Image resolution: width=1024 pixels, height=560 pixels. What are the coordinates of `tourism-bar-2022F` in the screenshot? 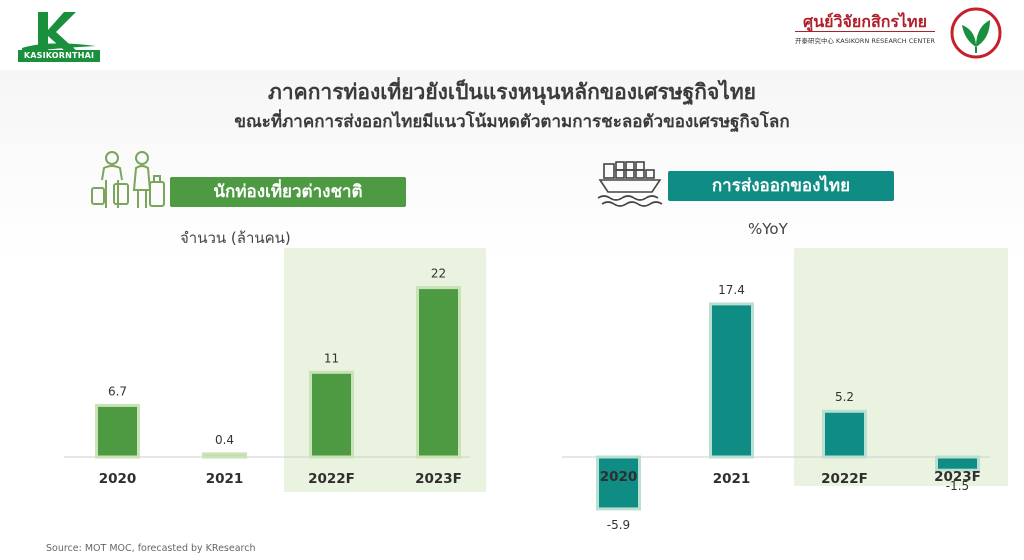 It's located at (331, 414).